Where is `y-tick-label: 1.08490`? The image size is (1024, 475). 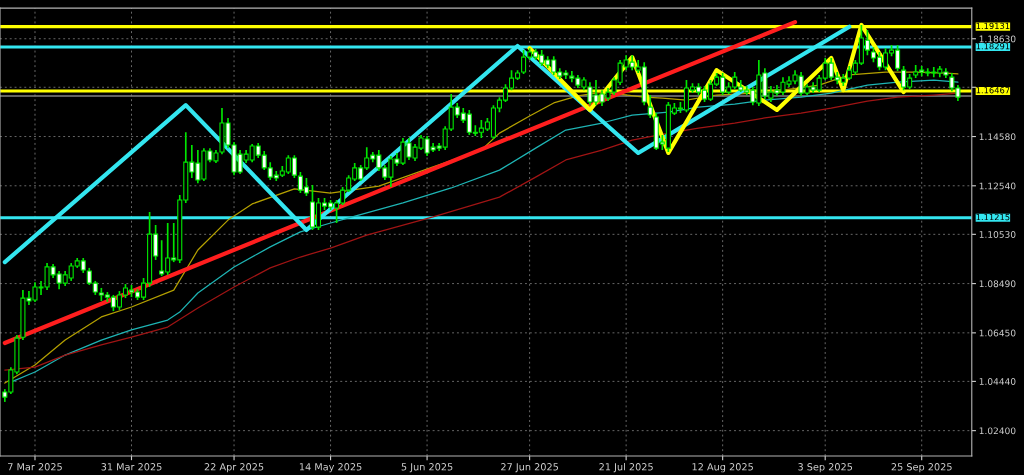 y-tick-label: 1.08490 is located at coordinates (997, 284).